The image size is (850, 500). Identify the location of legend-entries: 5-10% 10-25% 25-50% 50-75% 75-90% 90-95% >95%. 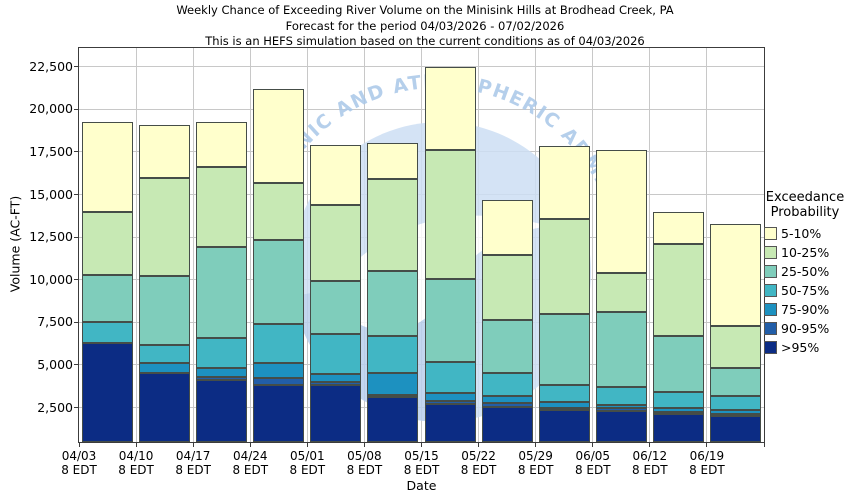
(805, 290).